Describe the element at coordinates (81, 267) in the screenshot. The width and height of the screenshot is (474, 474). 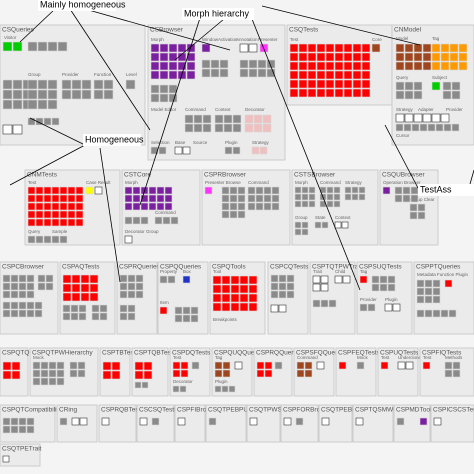
I see `package-name: CSPAQTests` at that location.